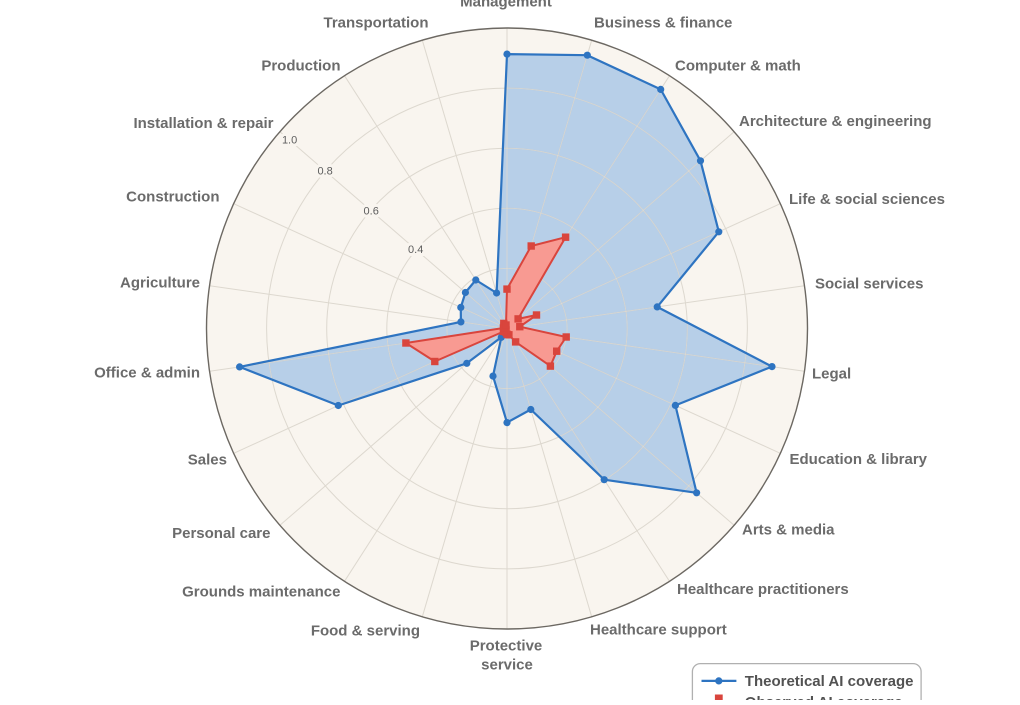 Image resolution: width=1020 pixels, height=705 pixels. I want to click on svg-text: Office & admin, so click(147, 373).